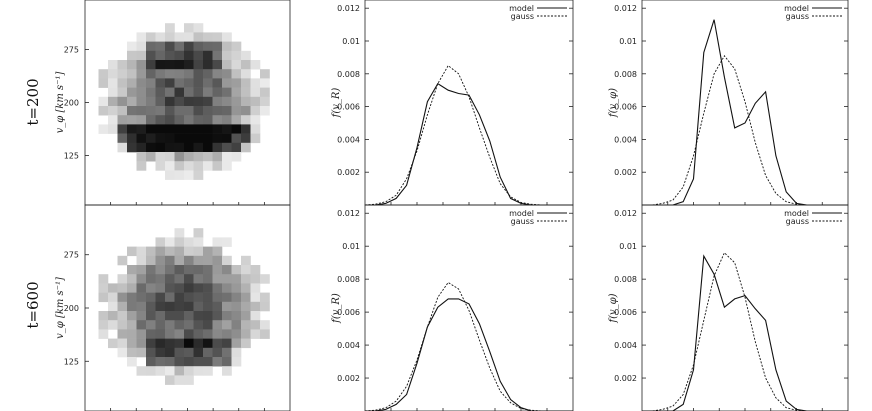 Image resolution: width=872 pixels, height=411 pixels. Describe the element at coordinates (469, 354) in the screenshot. I see `series-line-model` at that location.